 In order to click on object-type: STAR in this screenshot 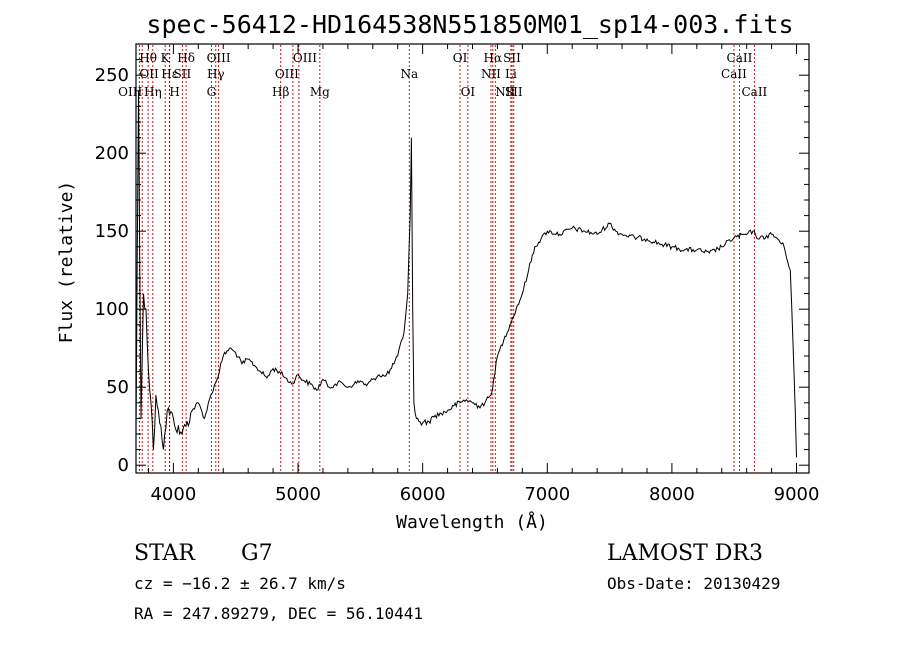, I will do `click(165, 553)`.